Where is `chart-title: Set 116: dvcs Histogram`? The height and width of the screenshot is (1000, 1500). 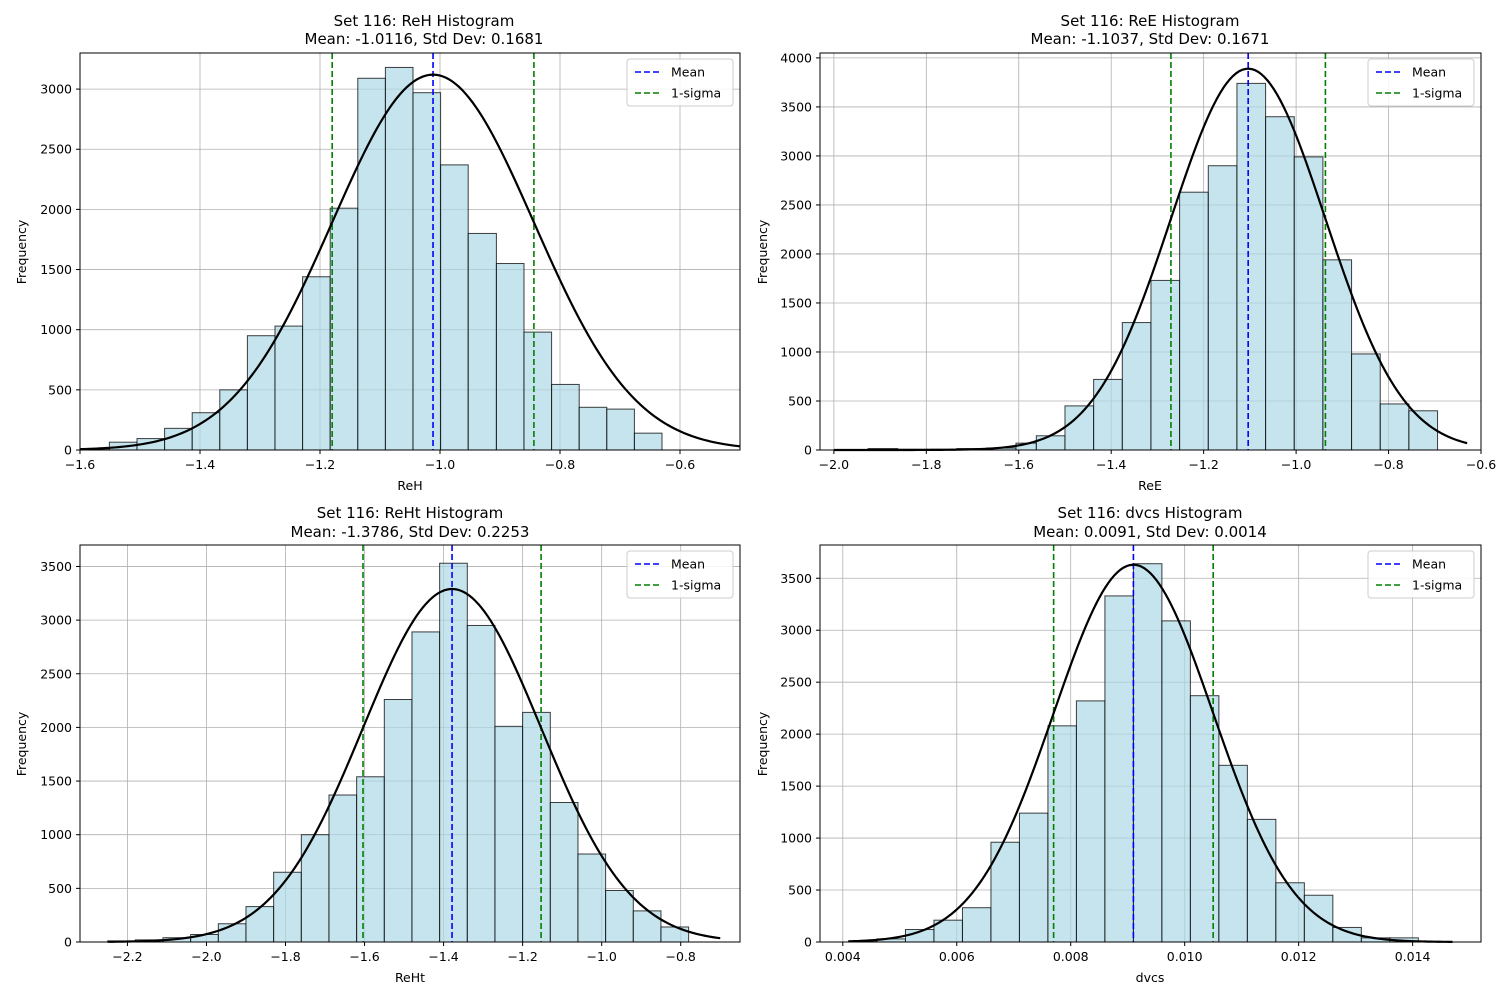 chart-title: Set 116: dvcs Histogram is located at coordinates (1150, 513).